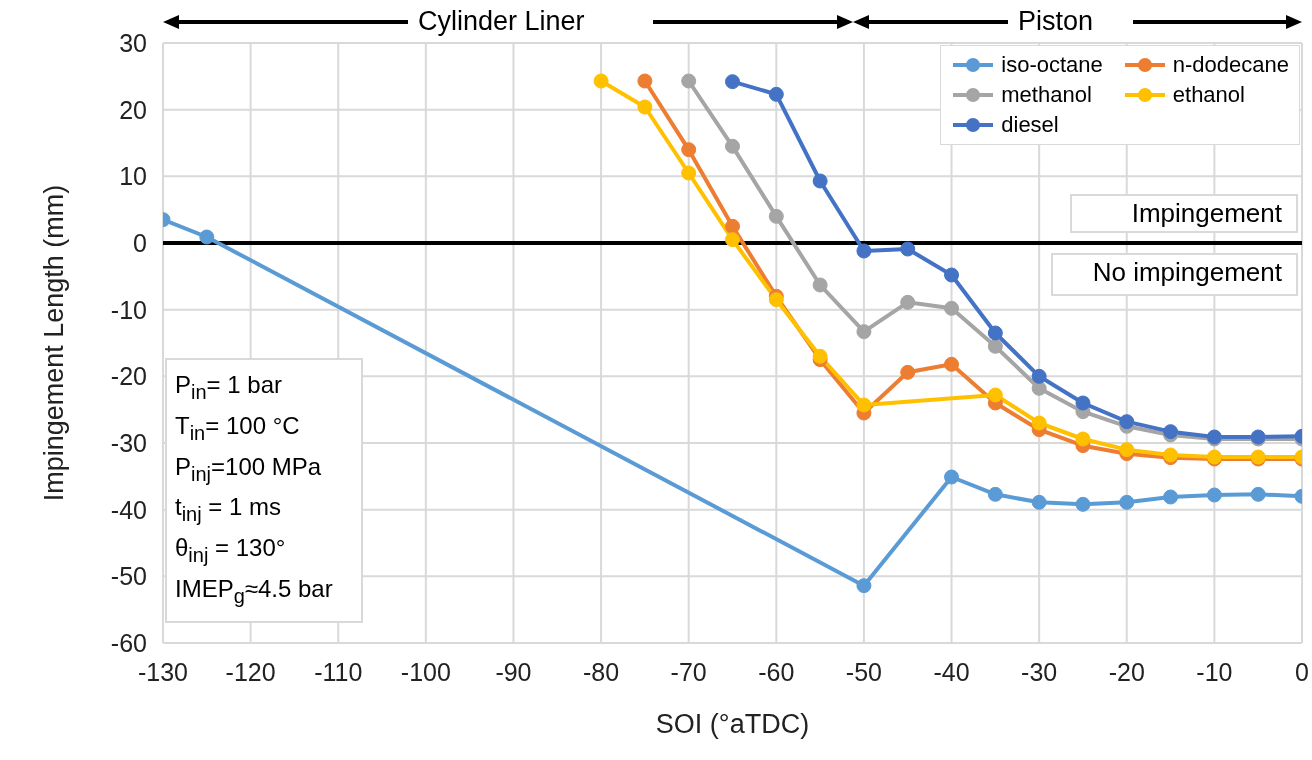  What do you see at coordinates (601, 671) in the screenshot?
I see `x-tick-label: -80` at bounding box center [601, 671].